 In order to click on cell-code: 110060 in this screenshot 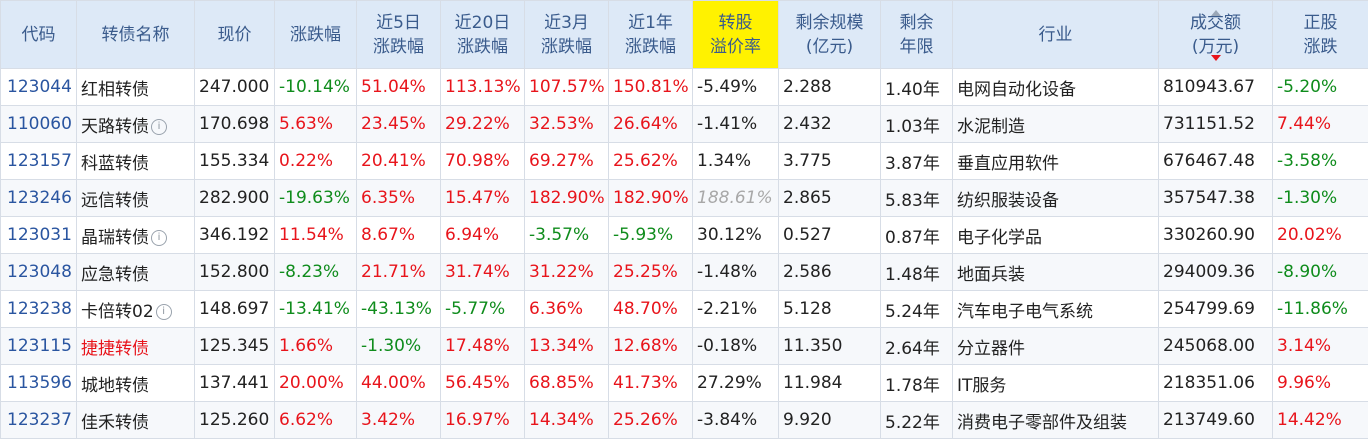, I will do `click(38, 124)`.